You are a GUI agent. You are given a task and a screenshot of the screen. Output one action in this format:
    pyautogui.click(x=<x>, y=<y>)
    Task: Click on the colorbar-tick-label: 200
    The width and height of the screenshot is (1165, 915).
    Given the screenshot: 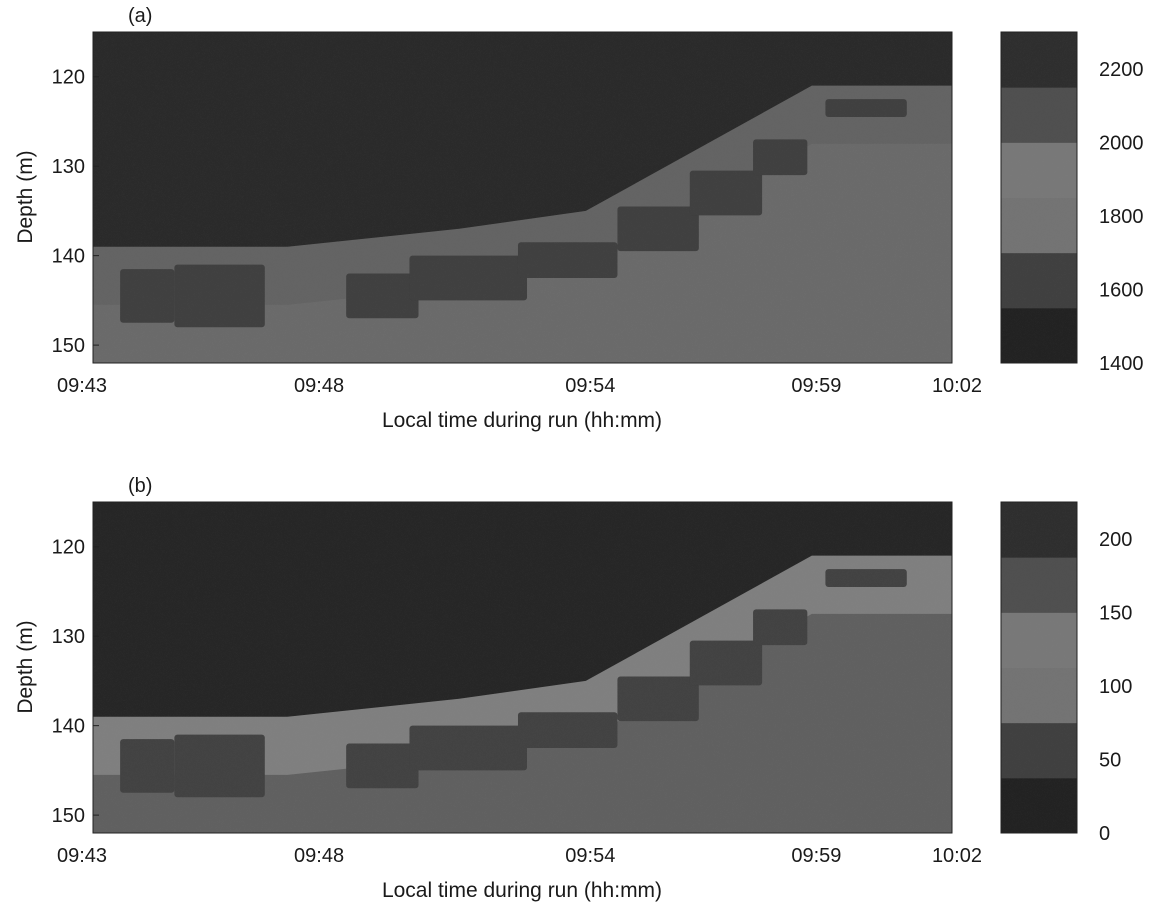 What is the action you would take?
    pyautogui.click(x=1115, y=540)
    